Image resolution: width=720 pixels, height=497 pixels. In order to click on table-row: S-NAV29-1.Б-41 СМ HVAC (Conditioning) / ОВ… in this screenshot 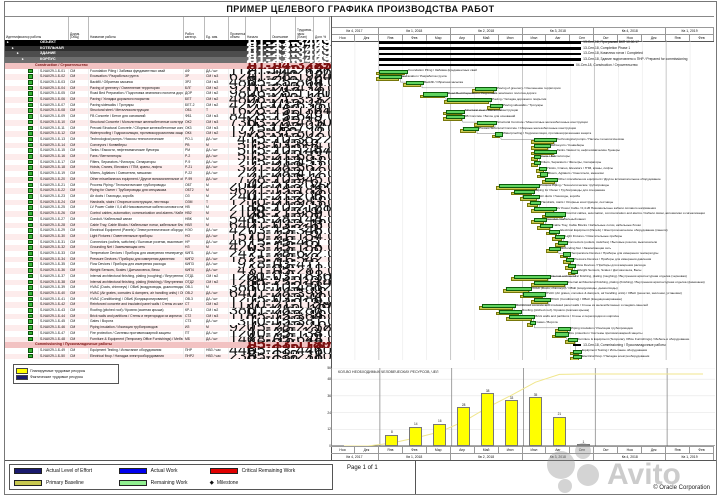, I will do `click(168, 299)`.